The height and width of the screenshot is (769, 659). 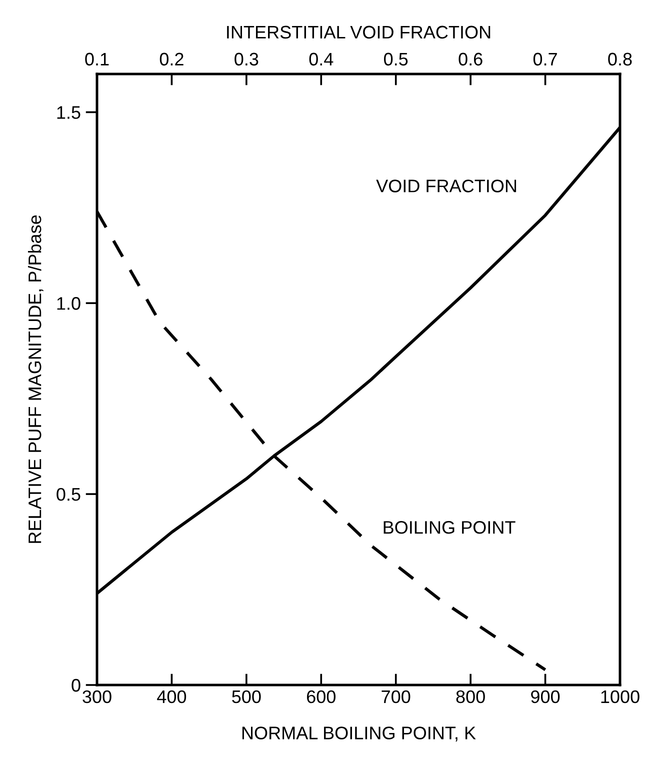 I want to click on y-tick-label: 1.5, so click(x=68, y=112).